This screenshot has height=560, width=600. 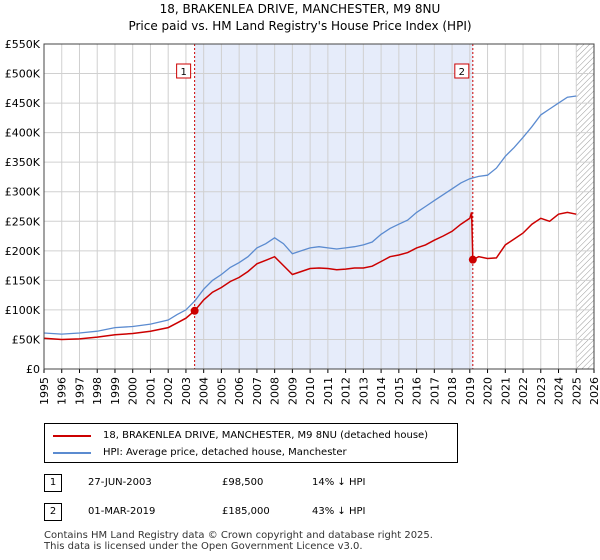 What do you see at coordinates (488, 391) in the screenshot?
I see `x-tick-label: 2020` at bounding box center [488, 391].